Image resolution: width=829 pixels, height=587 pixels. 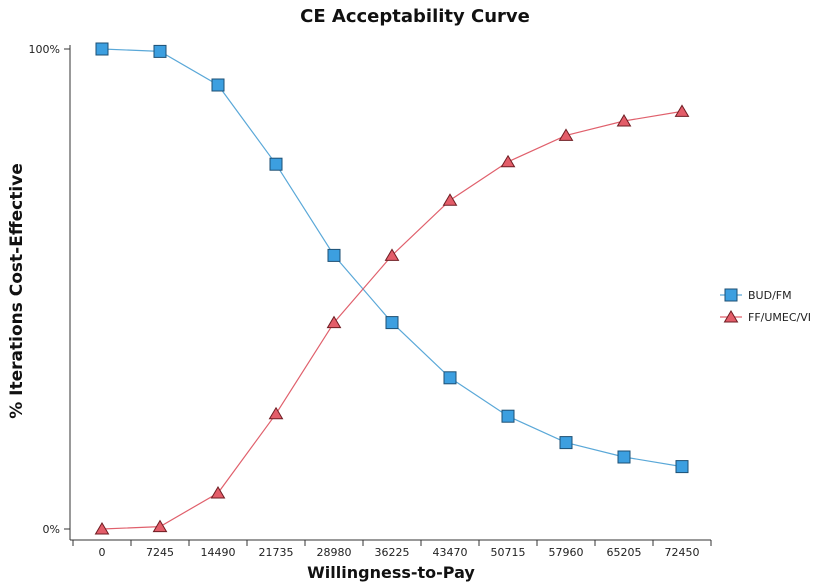 I want to click on x-axis-label: Willingness-to-Pay, so click(x=391, y=572).